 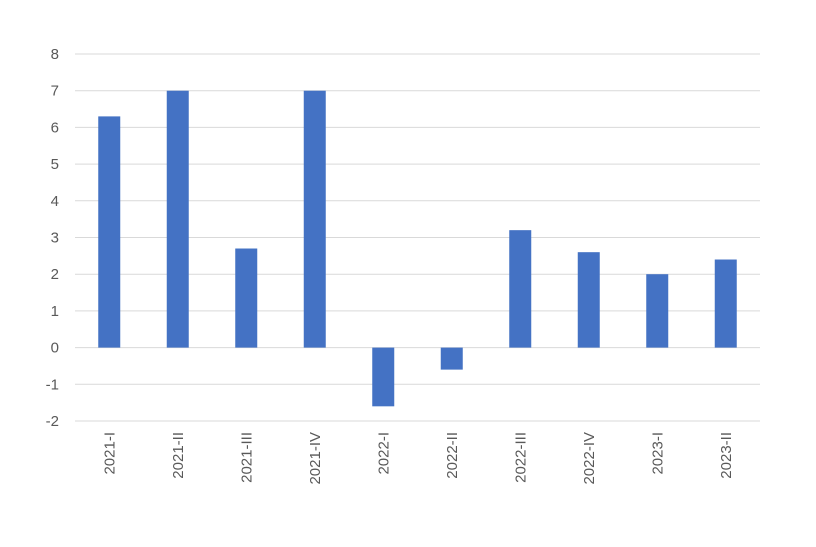 What do you see at coordinates (55, 348) in the screenshot?
I see `y-tick-label: 0` at bounding box center [55, 348].